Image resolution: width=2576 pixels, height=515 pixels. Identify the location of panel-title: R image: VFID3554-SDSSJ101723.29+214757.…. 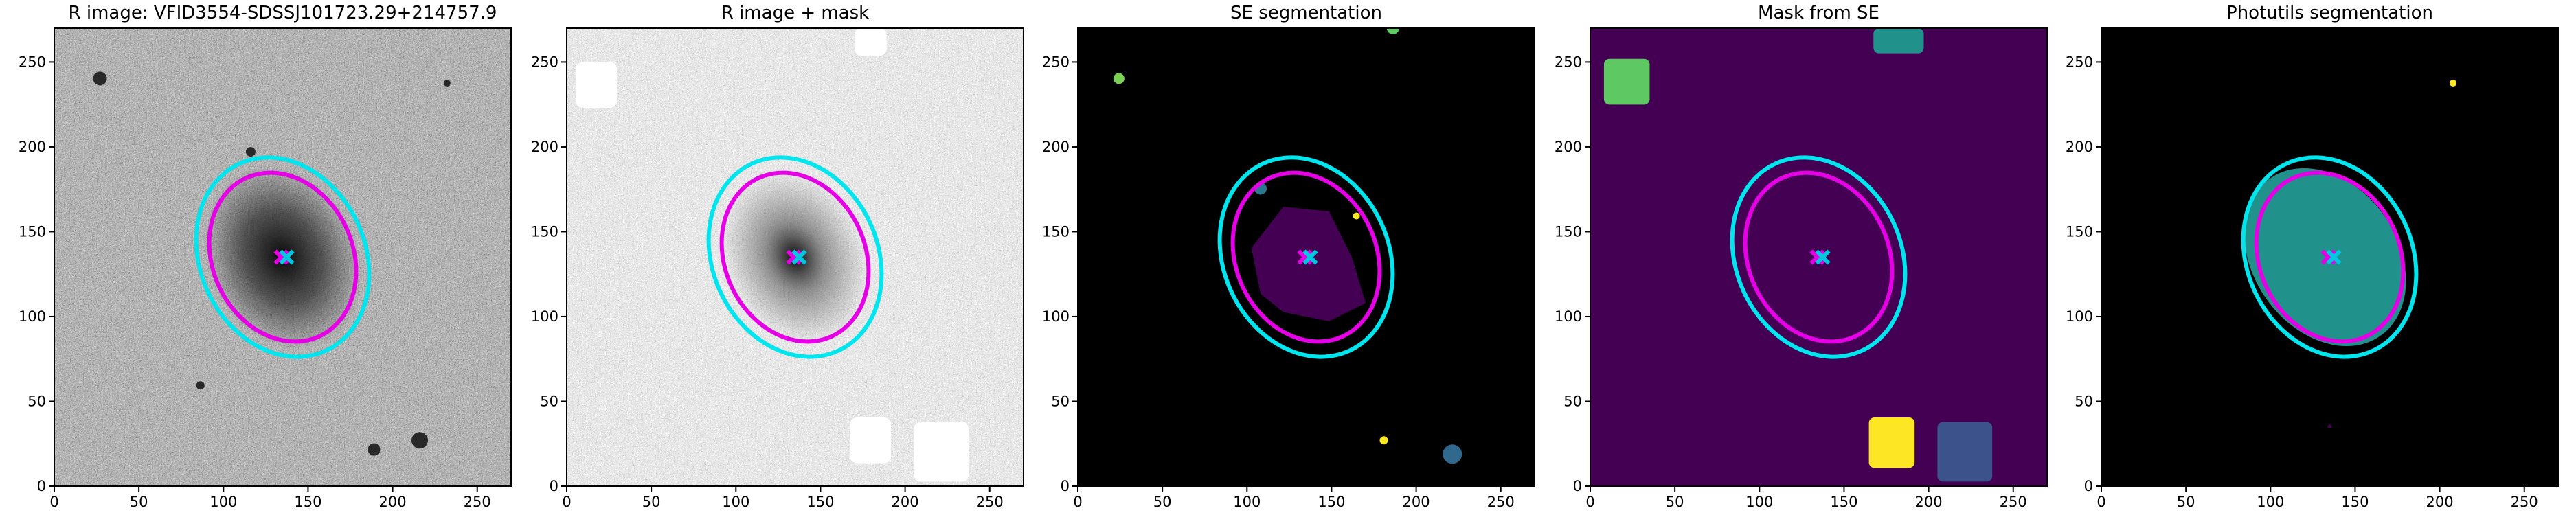
(283, 13).